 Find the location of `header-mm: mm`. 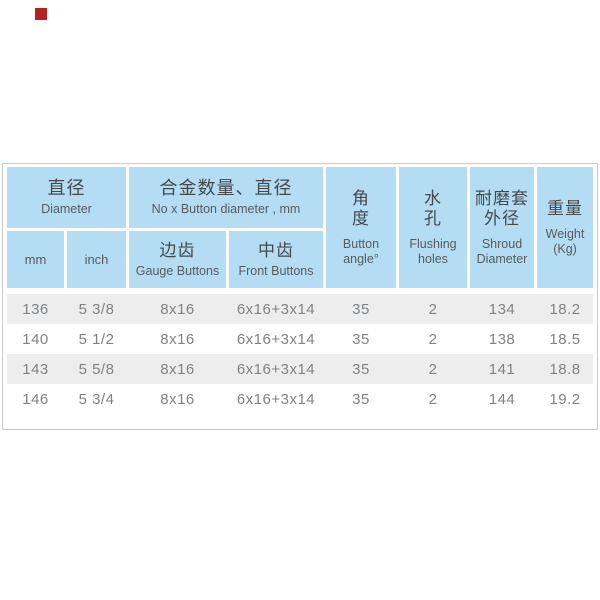

header-mm: mm is located at coordinates (35, 259).